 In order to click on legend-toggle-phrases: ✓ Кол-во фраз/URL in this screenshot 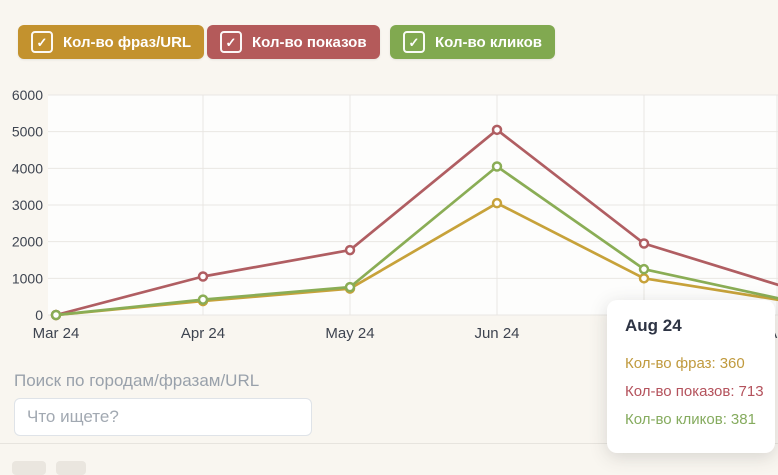, I will do `click(111, 42)`.